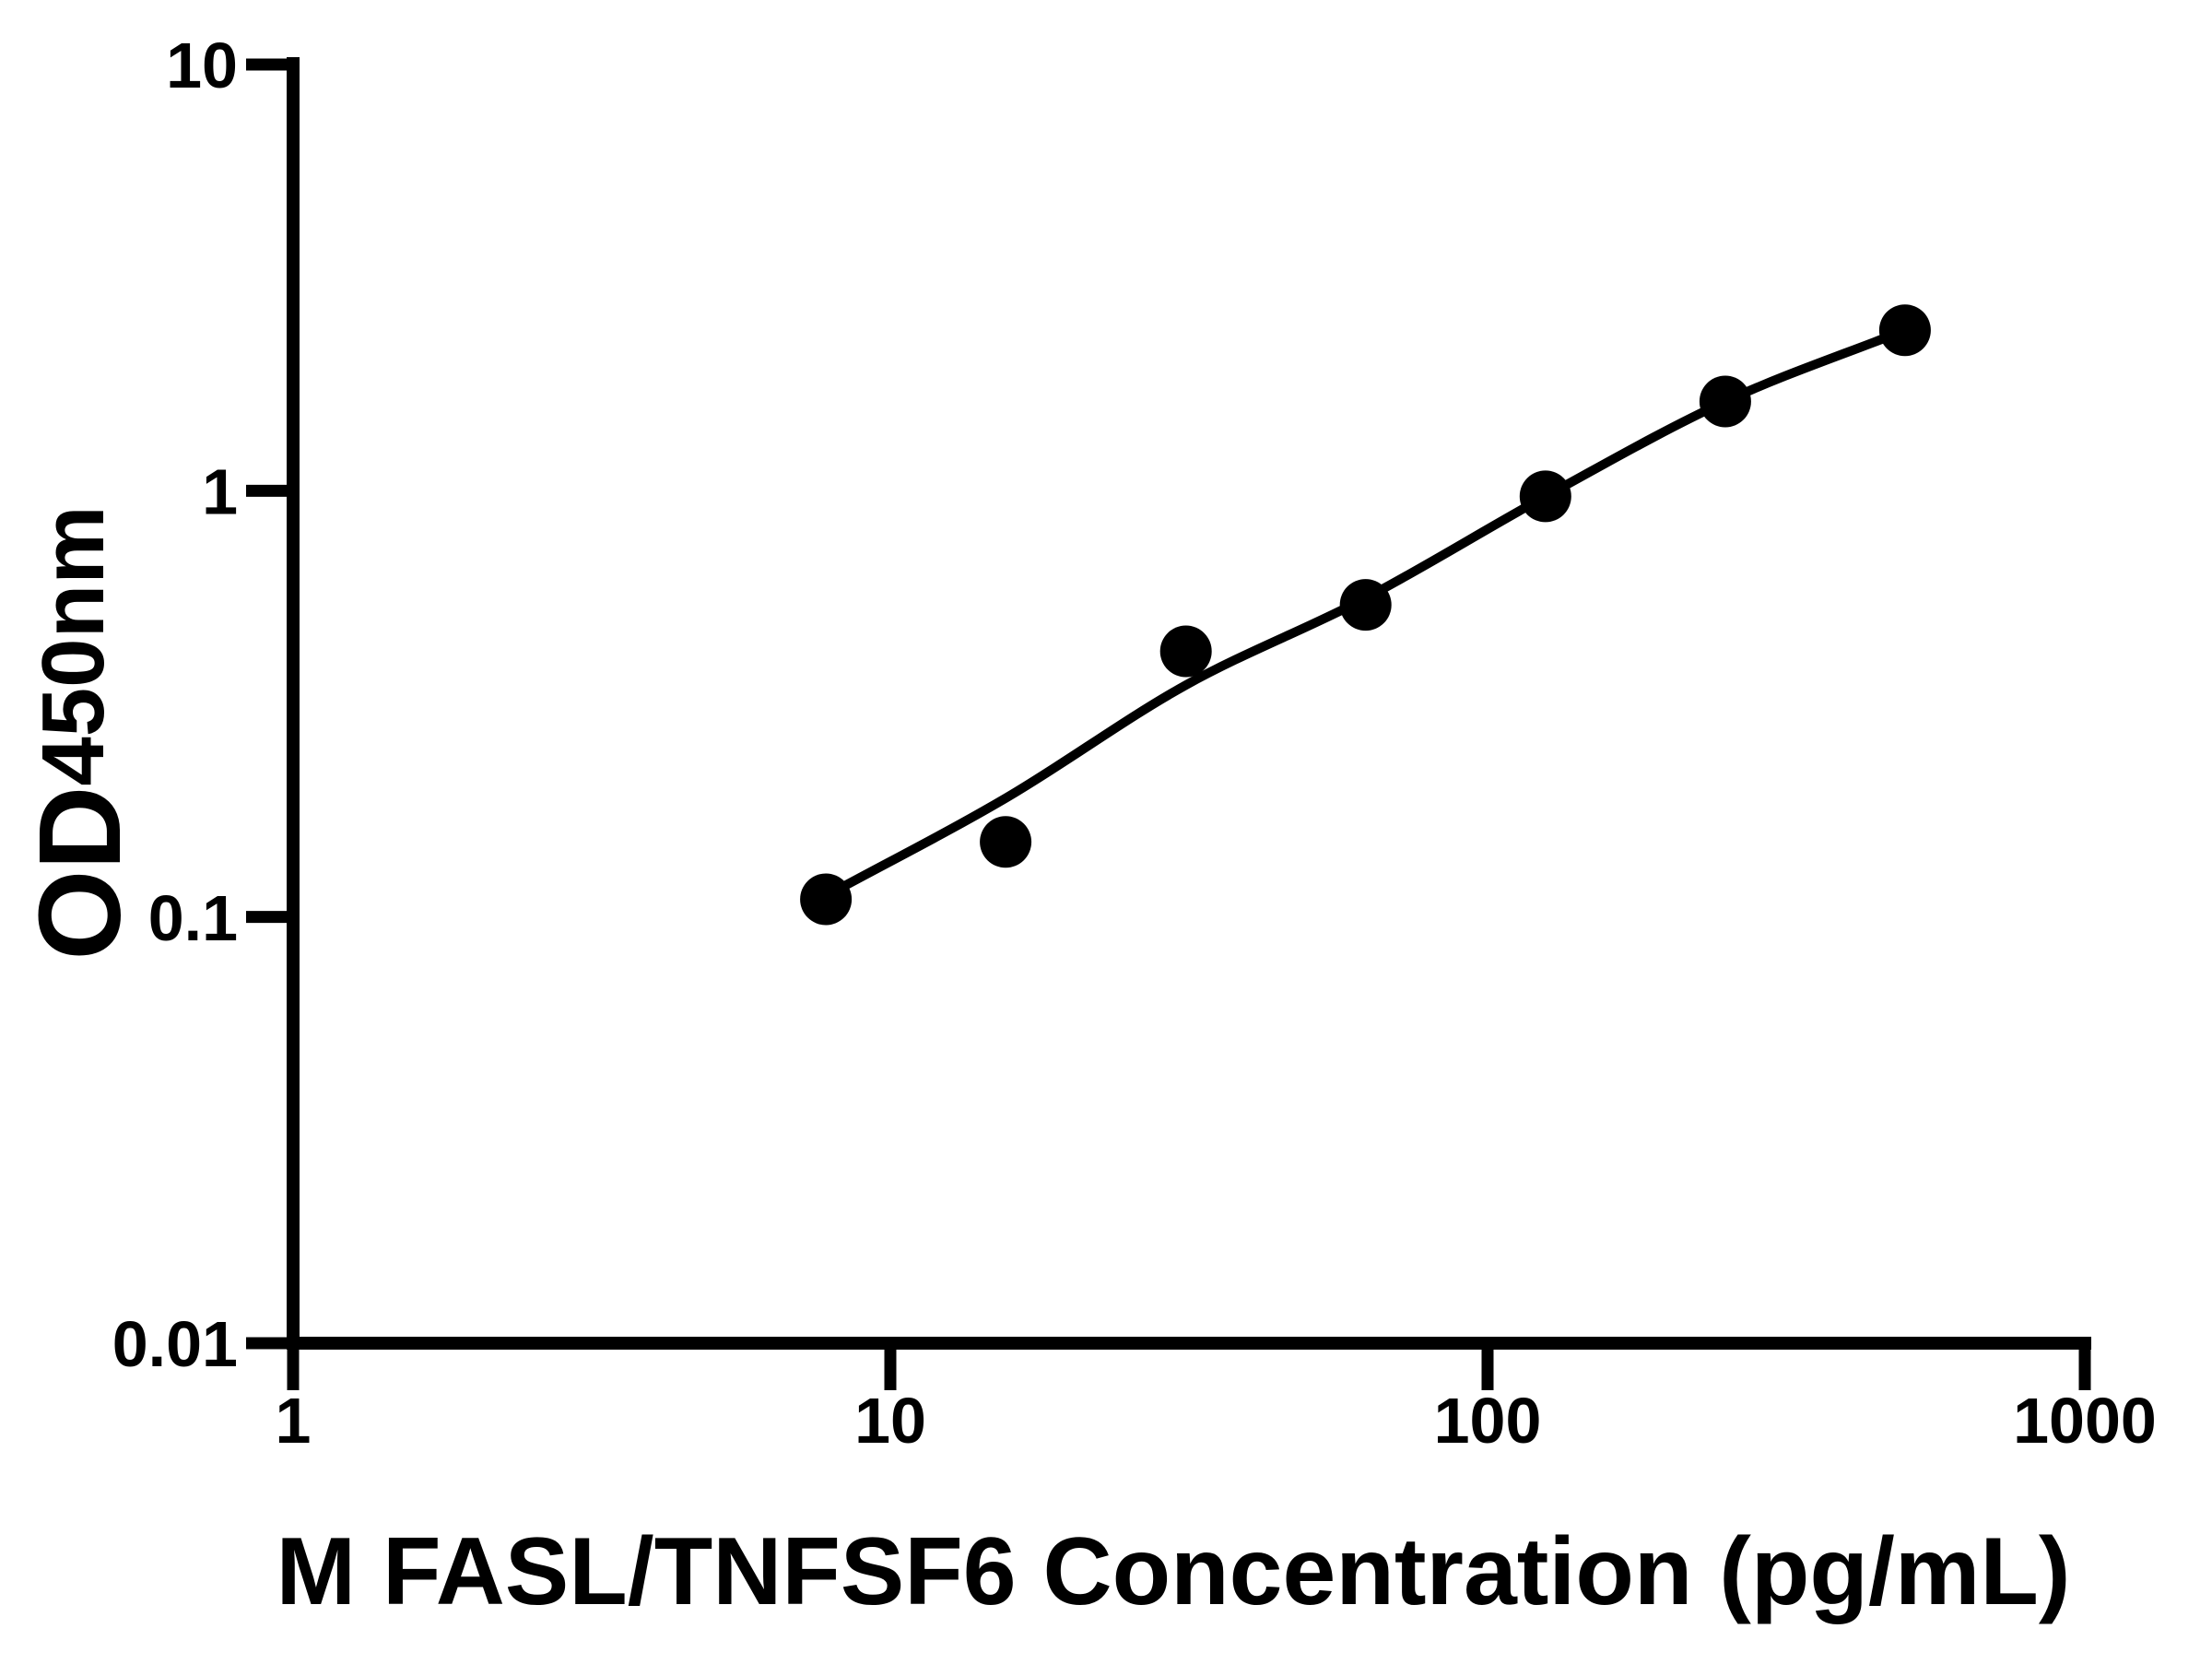 This screenshot has width=2212, height=1664. What do you see at coordinates (80, 873) in the screenshot?
I see `y-axis-title-main: OD` at bounding box center [80, 873].